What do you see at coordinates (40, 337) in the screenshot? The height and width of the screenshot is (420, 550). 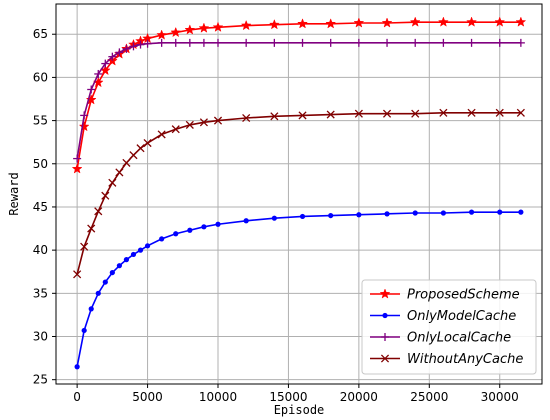 I see `y-tick-label: 30` at bounding box center [40, 337].